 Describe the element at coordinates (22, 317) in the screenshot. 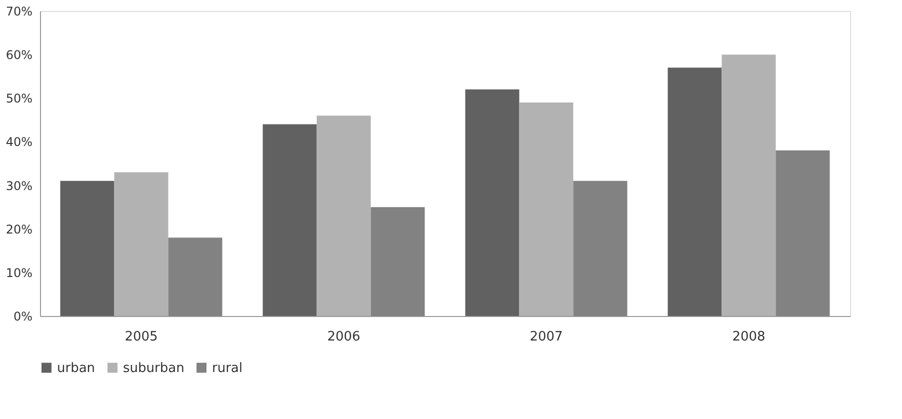

I see `y-tick-label: 0%` at that location.